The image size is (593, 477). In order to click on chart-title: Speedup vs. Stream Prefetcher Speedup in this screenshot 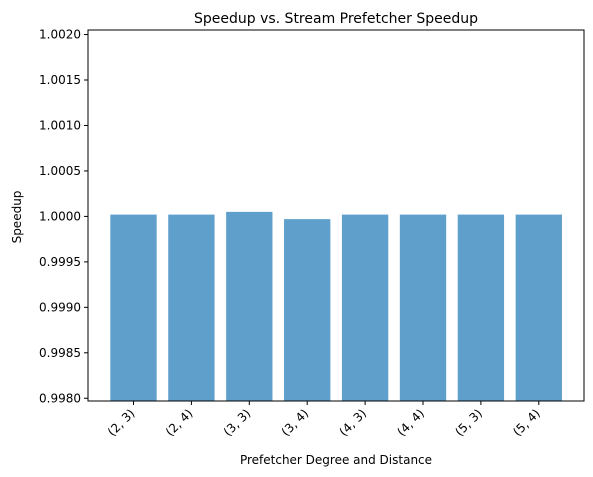, I will do `click(336, 19)`.